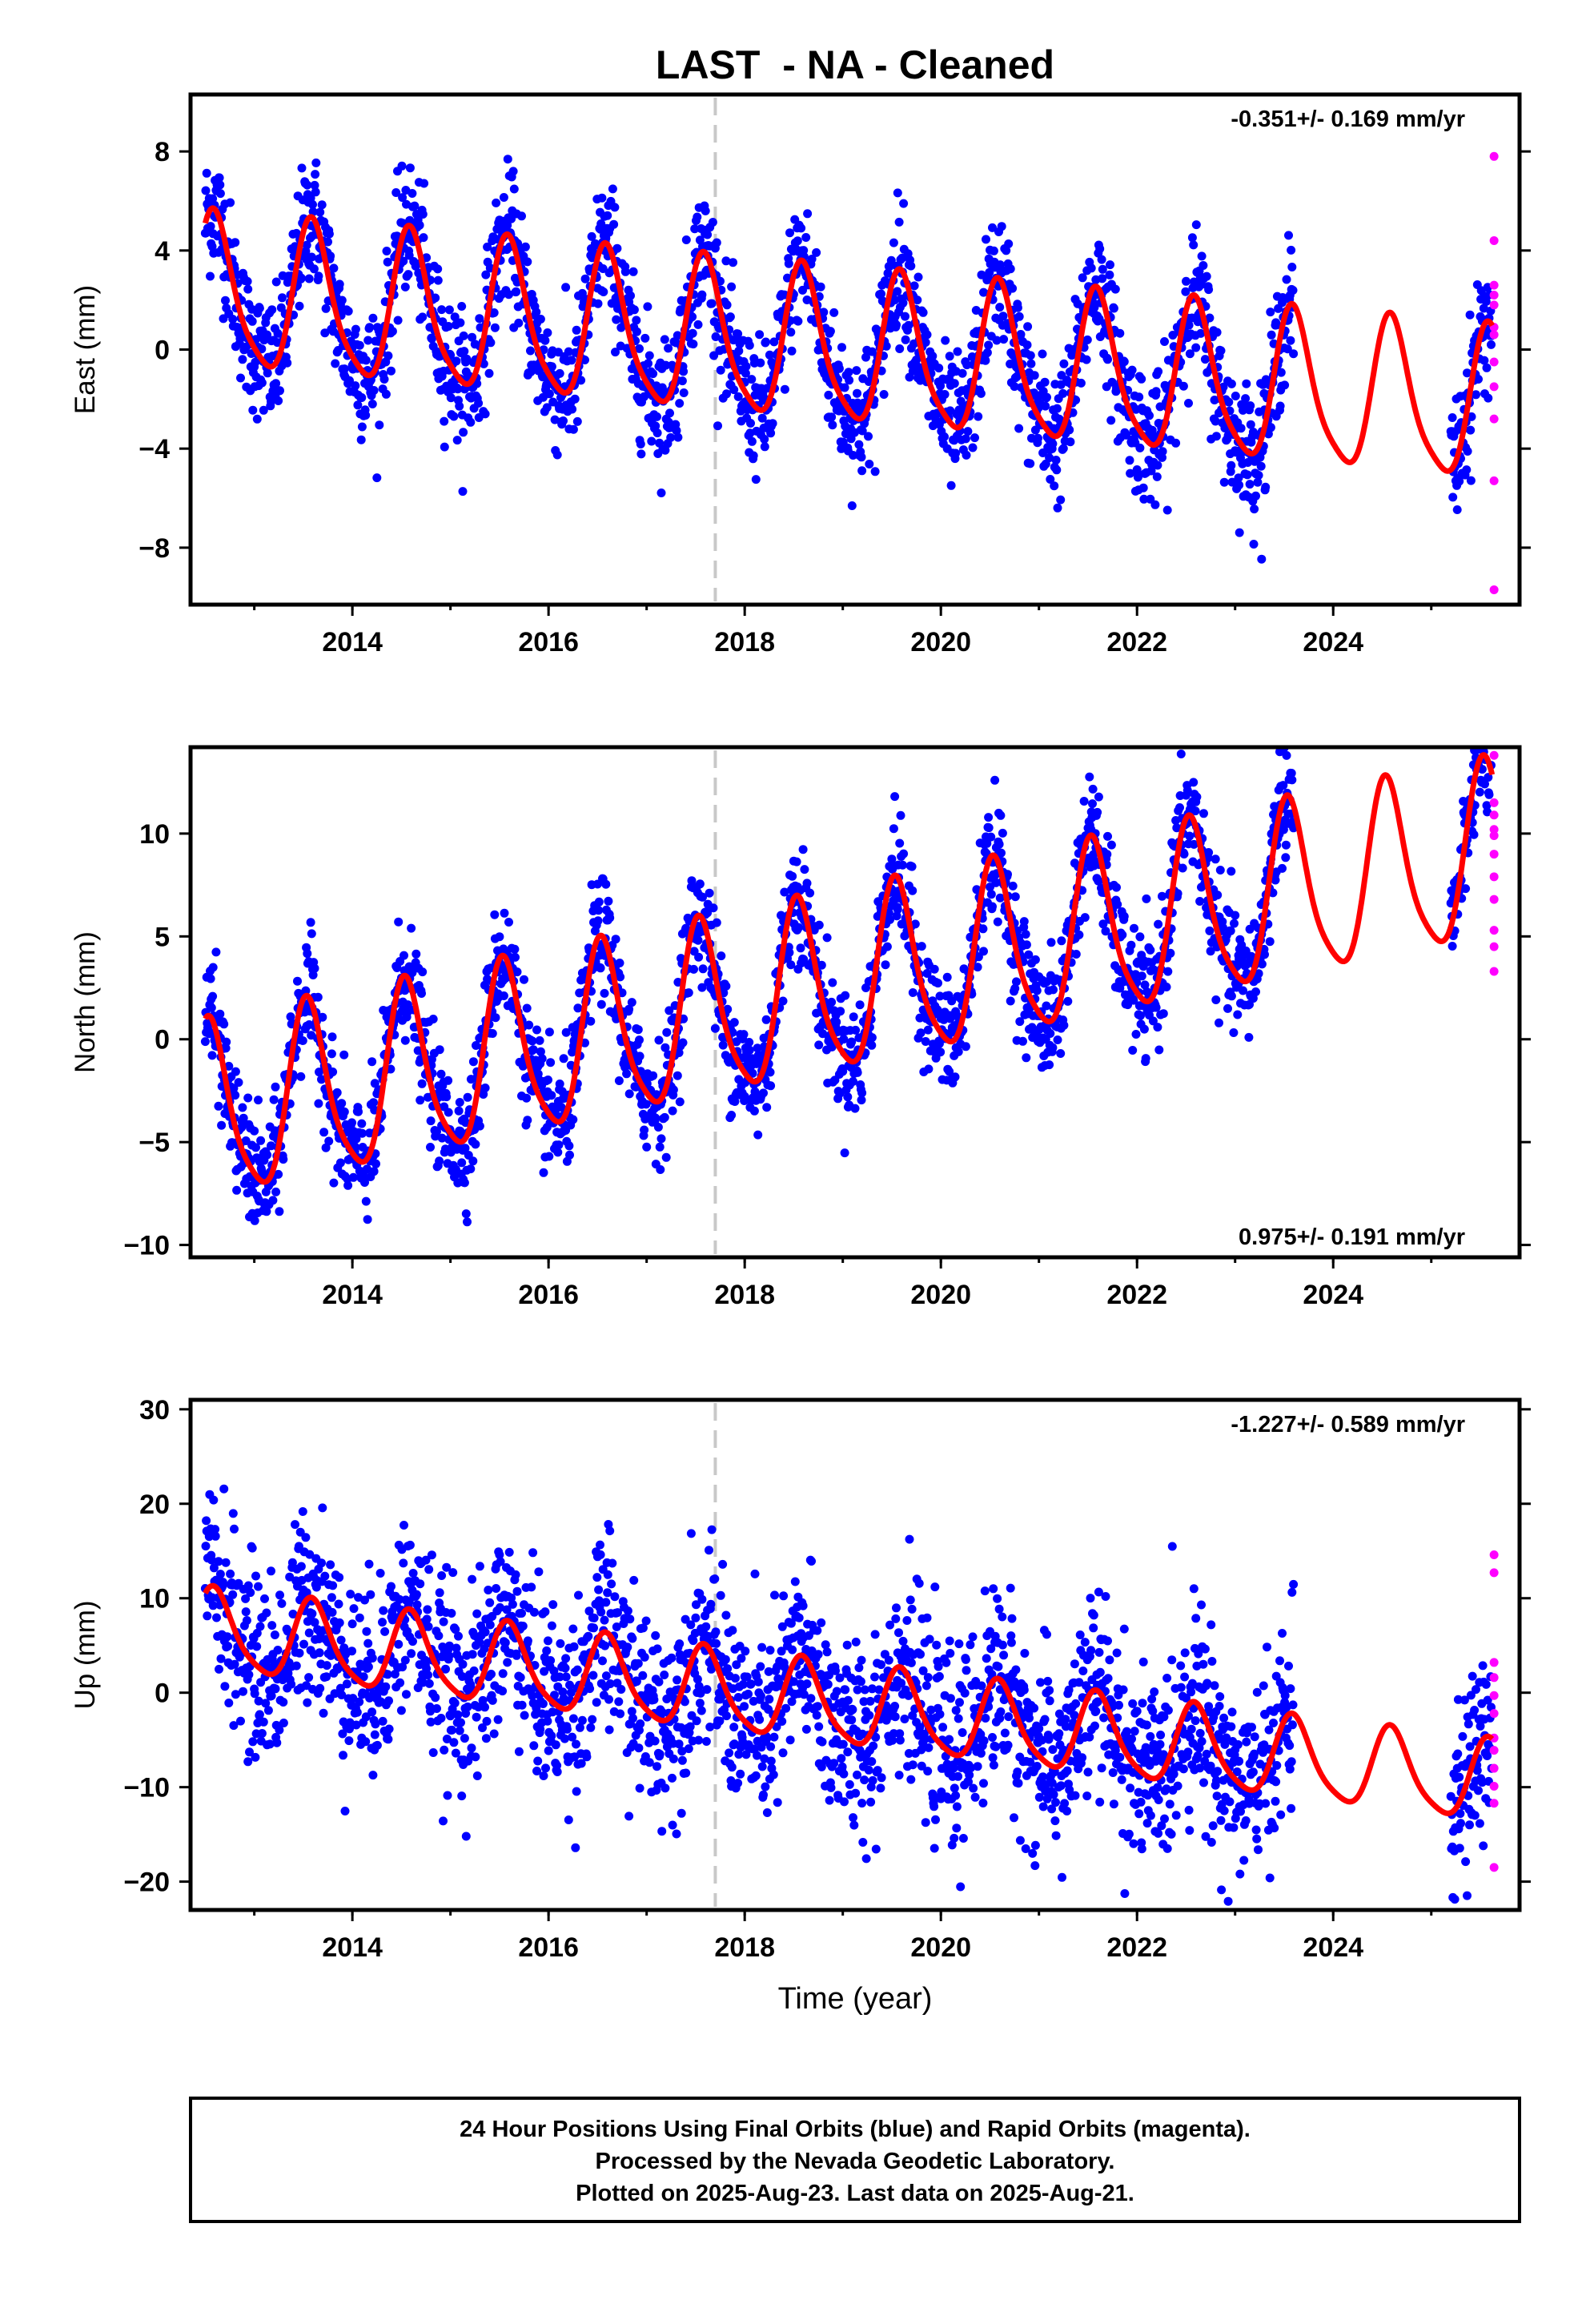 The height and width of the screenshot is (2324, 1582). What do you see at coordinates (744, 1295) in the screenshot?
I see `x-tick-label: 2018` at bounding box center [744, 1295].